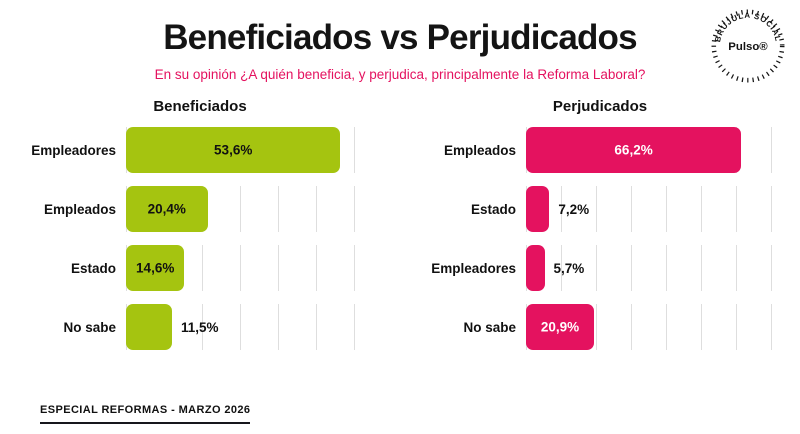  Describe the element at coordinates (256, 268) in the screenshot. I see `plot-area: 14,6%` at that location.